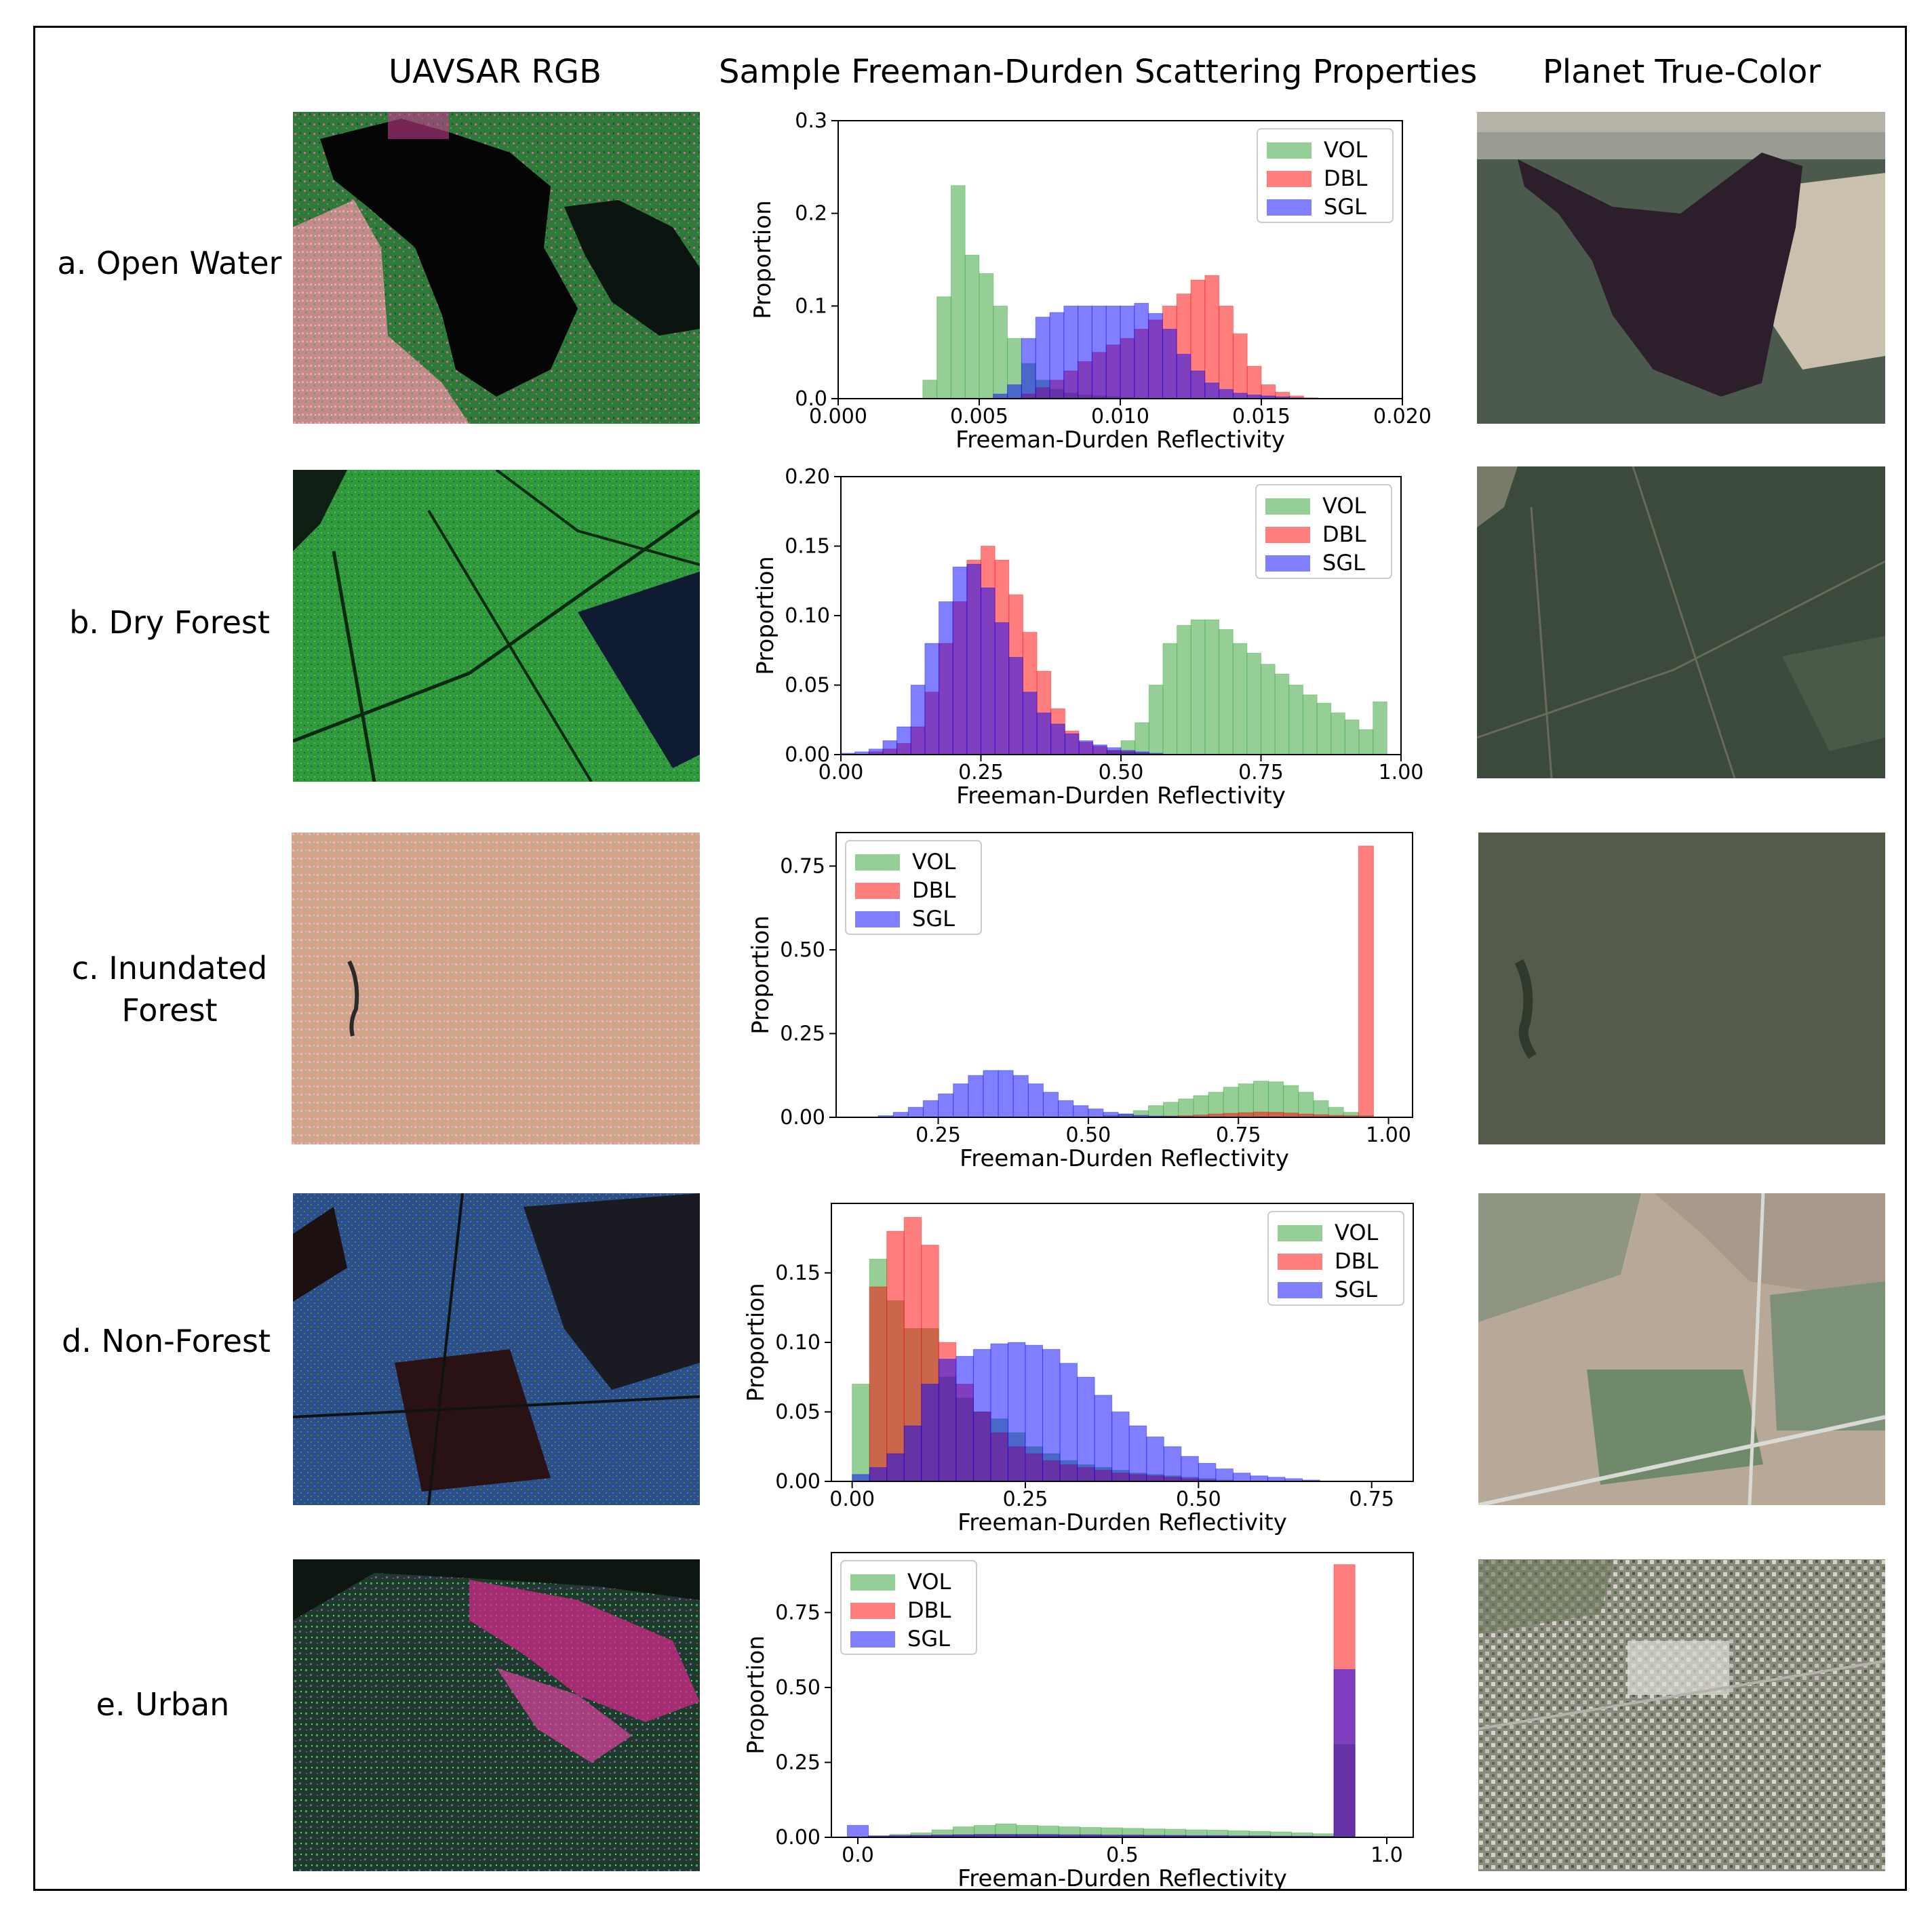 This screenshot has width=1932, height=1918. I want to click on x-tick-label: 0.020, so click(1402, 416).